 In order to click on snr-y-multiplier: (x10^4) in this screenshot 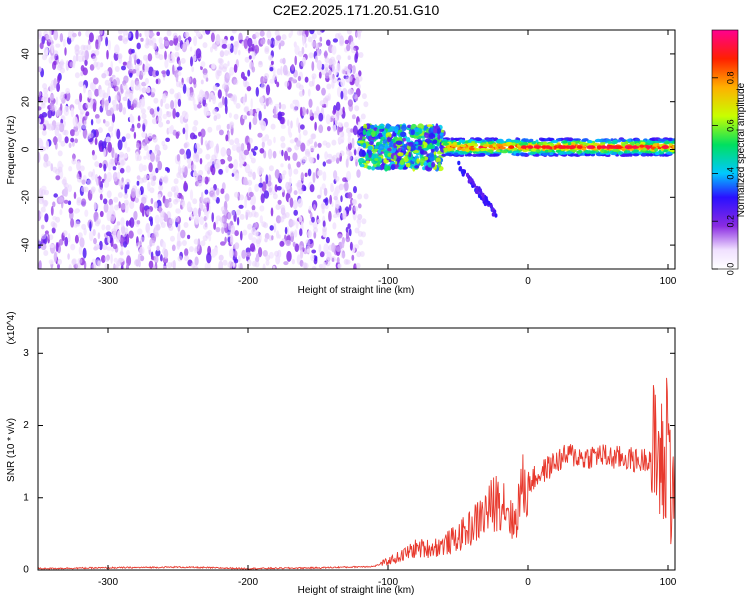, I will do `click(11, 327)`.